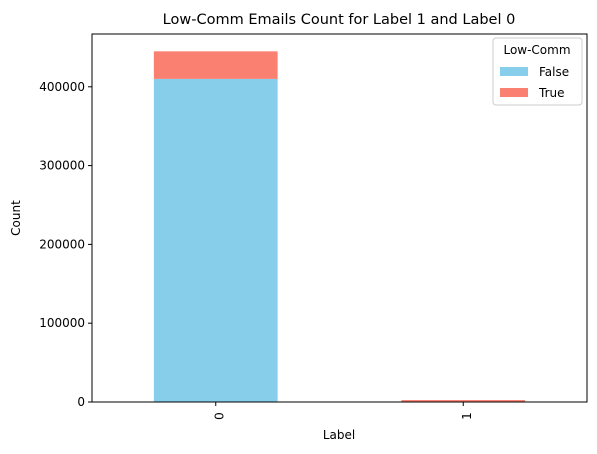 Image resolution: width=597 pixels, height=454 pixels. What do you see at coordinates (467, 416) in the screenshot?
I see `x-tick-label-1: 1` at bounding box center [467, 416].